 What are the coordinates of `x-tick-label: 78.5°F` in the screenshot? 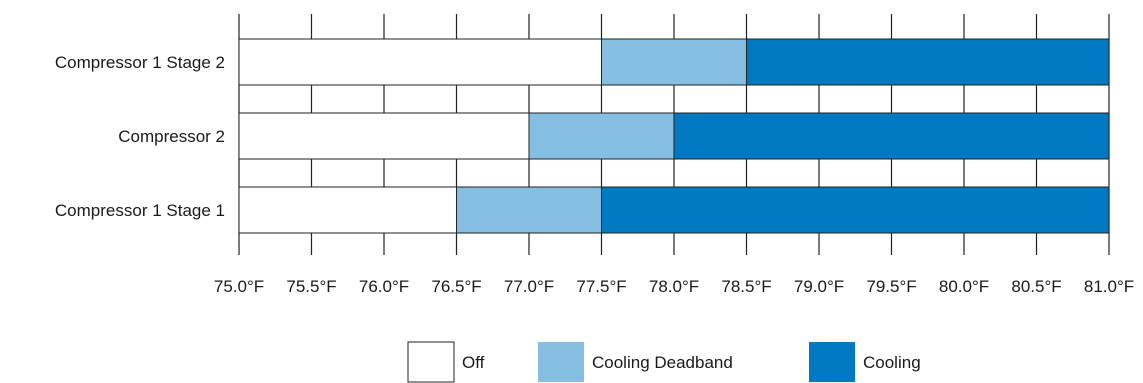 It's located at (746, 286).